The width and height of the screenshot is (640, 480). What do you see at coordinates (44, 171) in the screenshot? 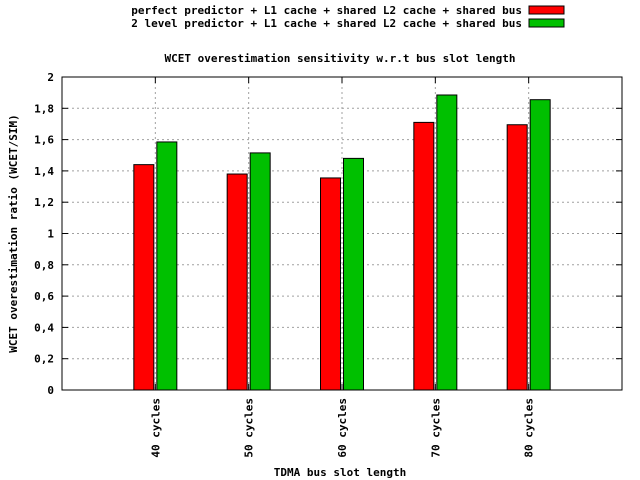
I see `y-tick-label: 1,4` at bounding box center [44, 171].